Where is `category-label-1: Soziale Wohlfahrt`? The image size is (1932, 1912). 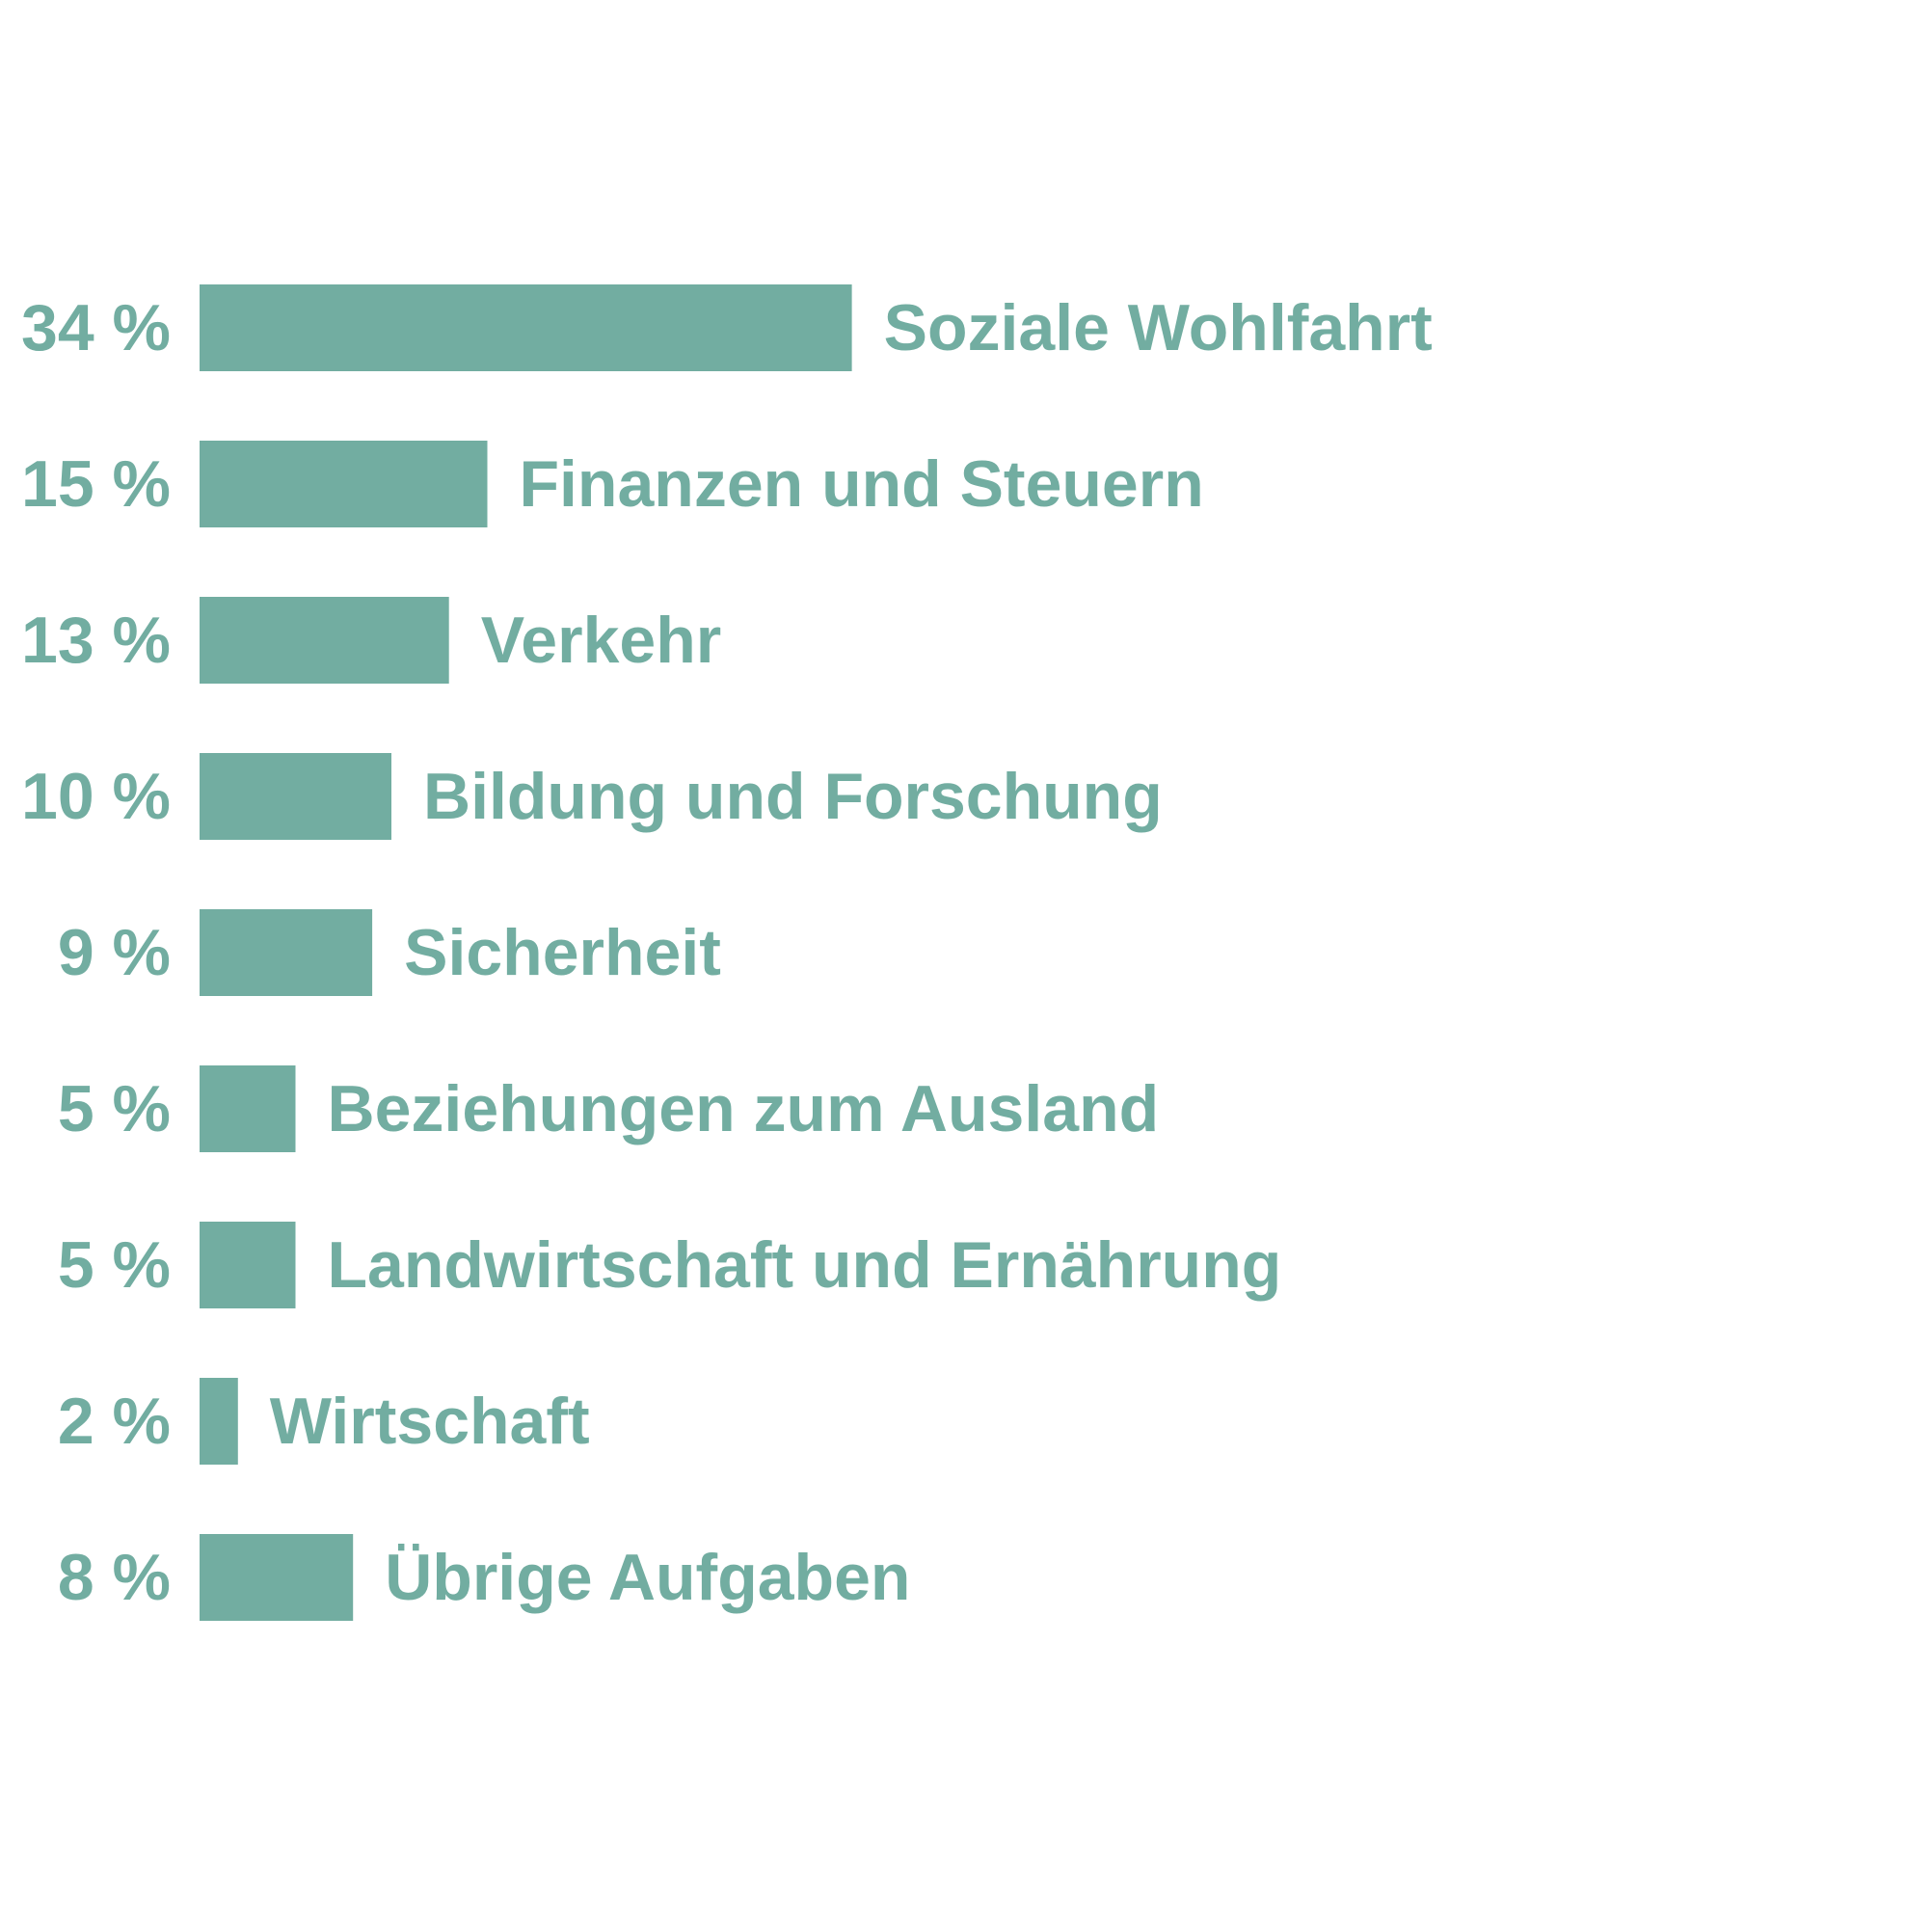 category-label-1: Soziale Wohlfahrt is located at coordinates (1158, 327).